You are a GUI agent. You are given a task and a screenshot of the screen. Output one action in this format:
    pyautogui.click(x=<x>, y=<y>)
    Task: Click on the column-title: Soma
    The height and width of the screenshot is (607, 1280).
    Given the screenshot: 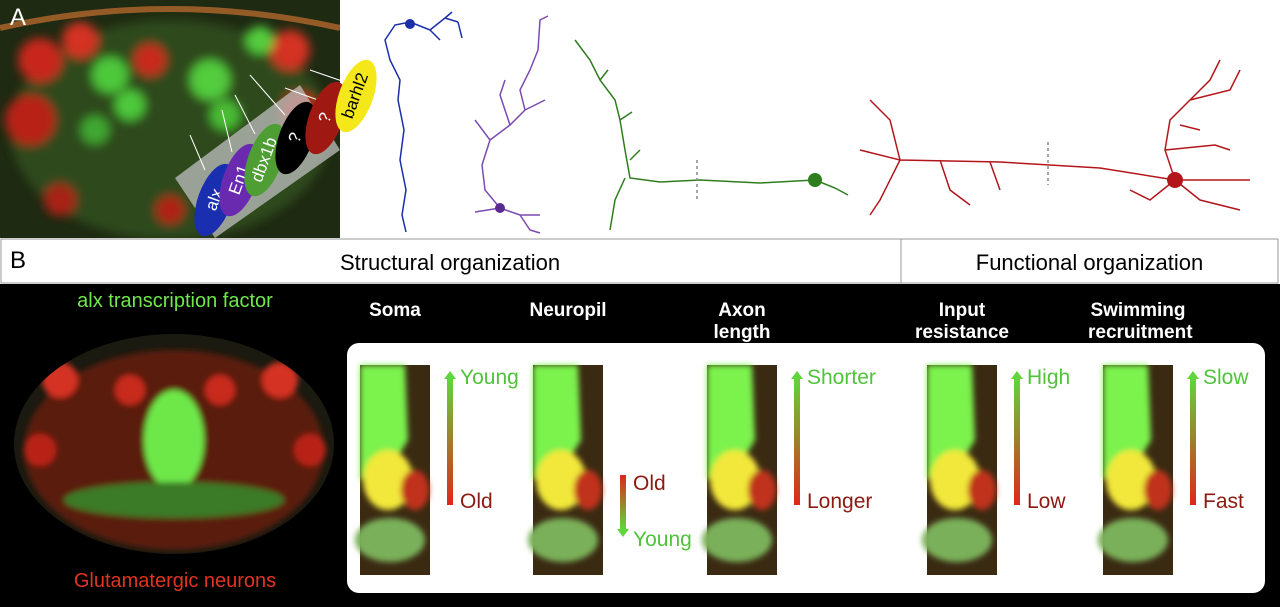 What is the action you would take?
    pyautogui.click(x=395, y=310)
    